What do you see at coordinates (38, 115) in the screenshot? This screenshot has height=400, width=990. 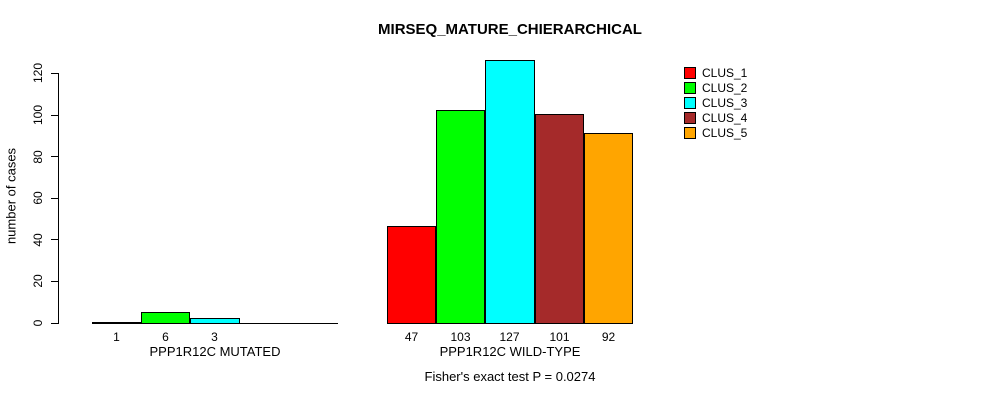 I see `y-tick-label: 100` at bounding box center [38, 115].